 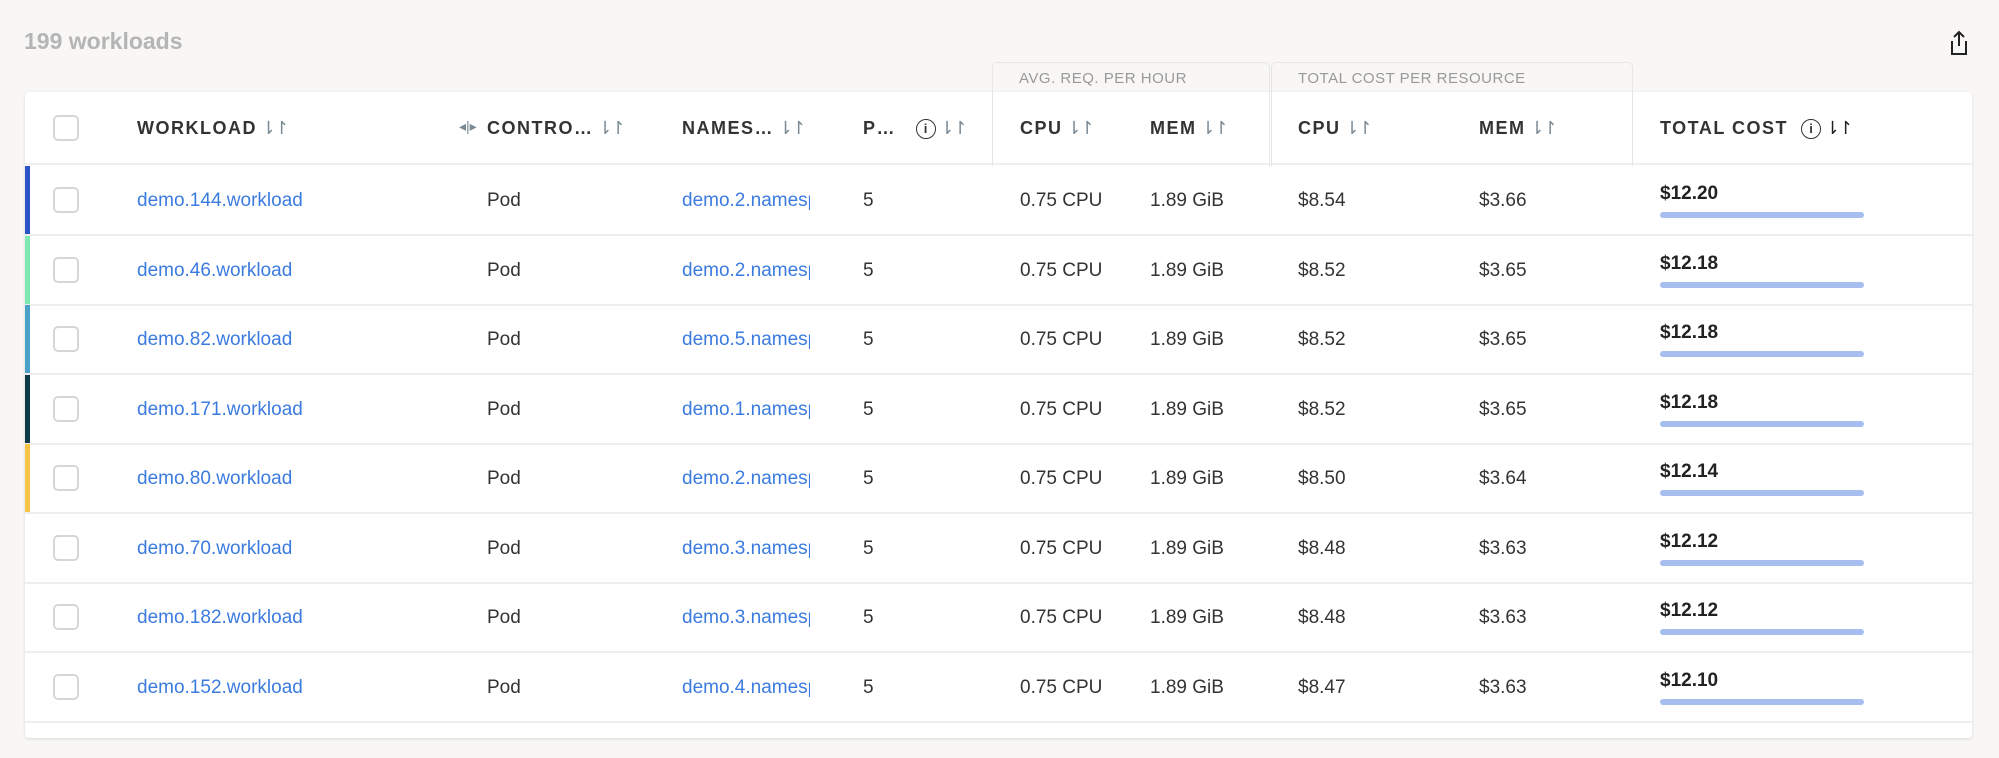 What do you see at coordinates (215, 478) in the screenshot?
I see `workload-link: demo.80.workload` at bounding box center [215, 478].